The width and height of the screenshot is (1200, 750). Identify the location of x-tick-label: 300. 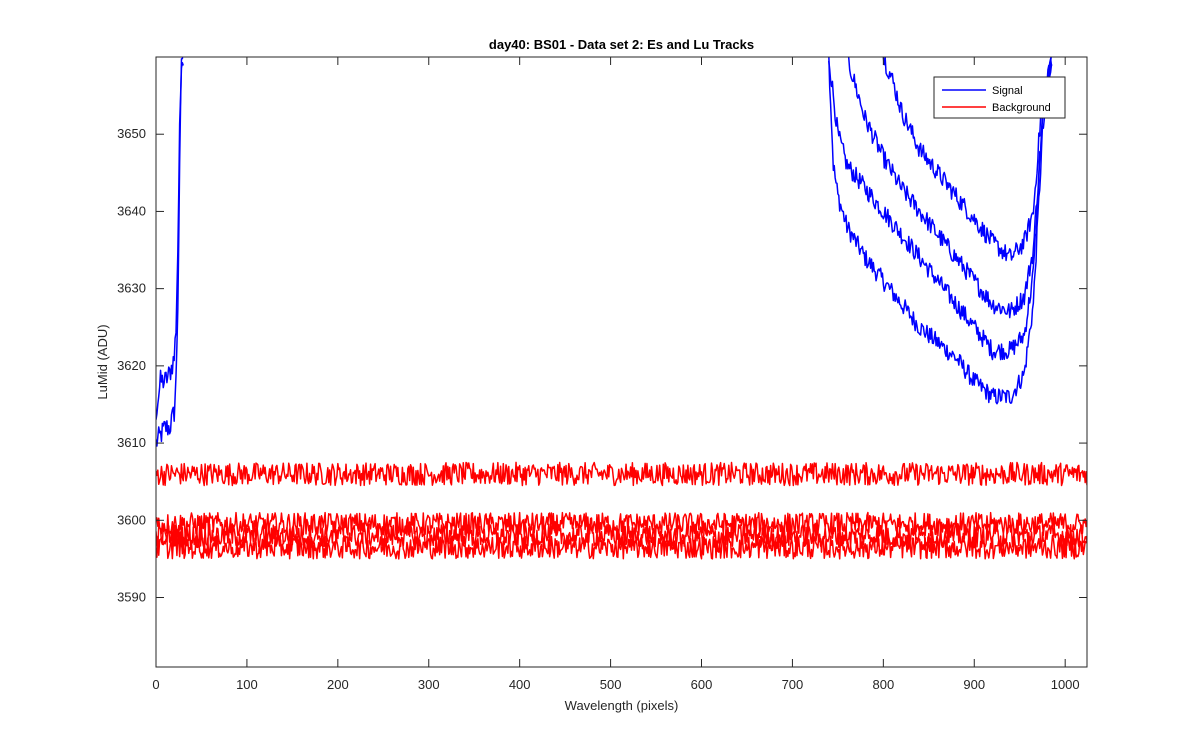
(429, 684).